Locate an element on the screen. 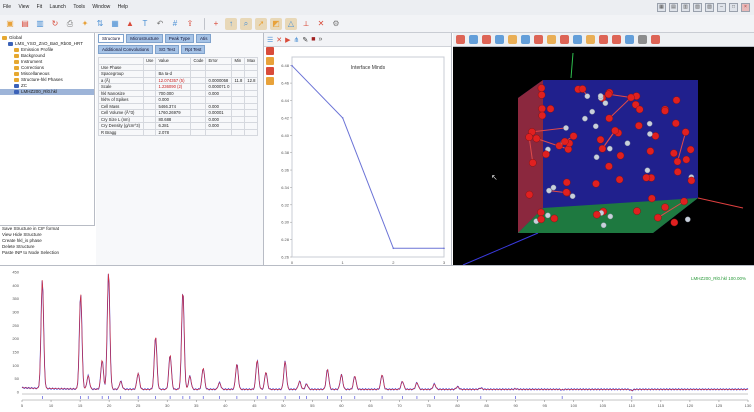  parameter-row: Cell Volume (Å^3) 1760.26979 0.00001 is located at coordinates (178, 113).